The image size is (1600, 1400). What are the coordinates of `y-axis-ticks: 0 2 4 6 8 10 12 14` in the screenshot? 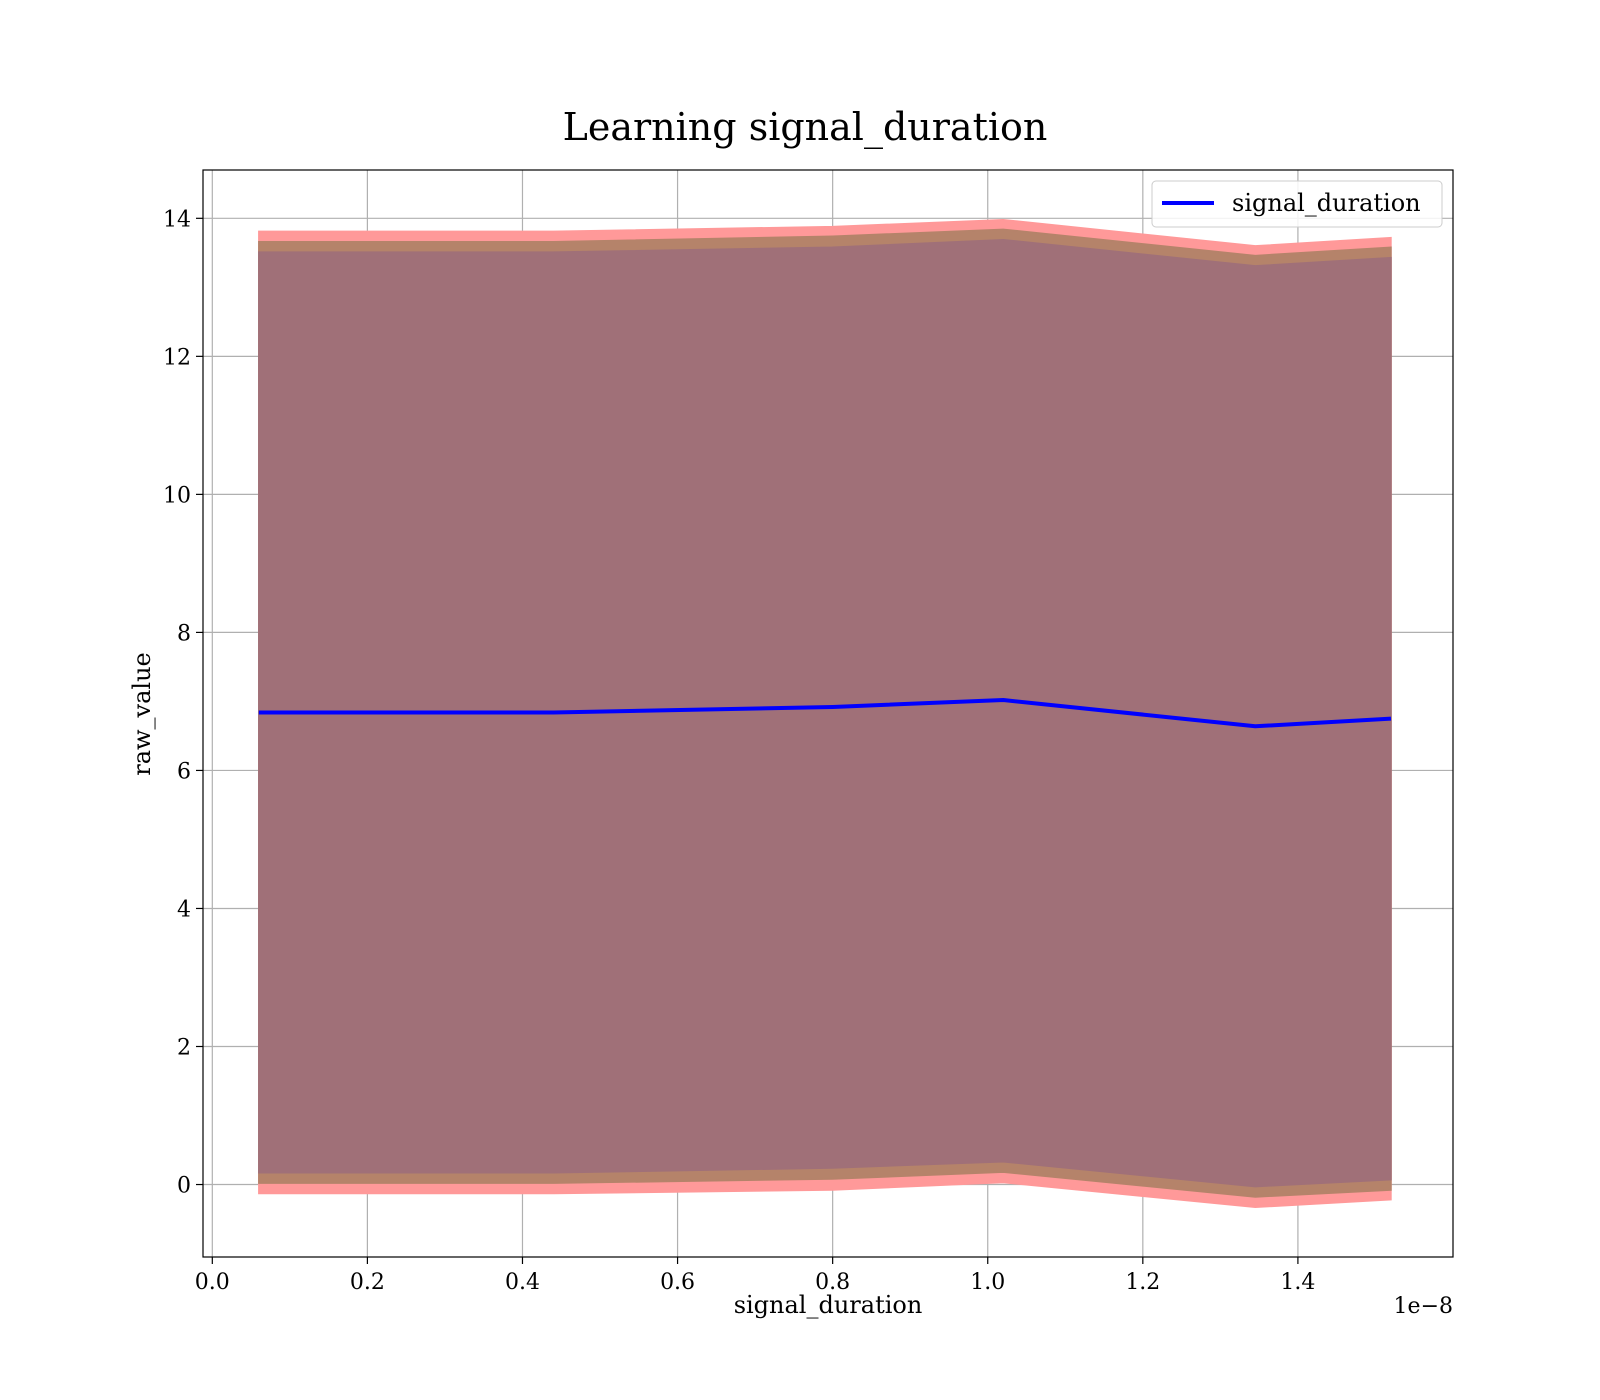 It's located at (183, 703).